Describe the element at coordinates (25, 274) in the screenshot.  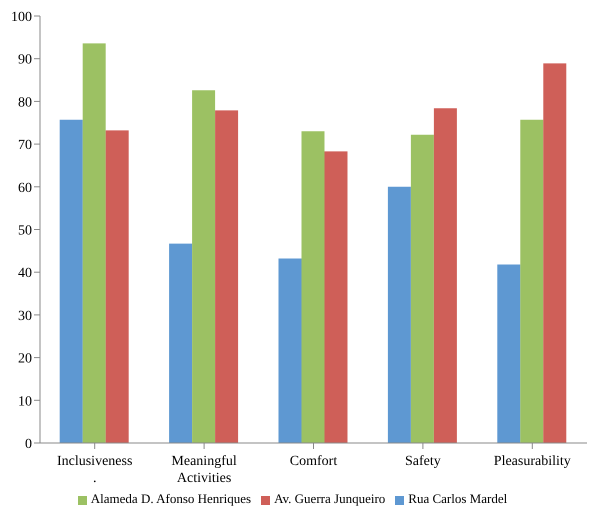
I see `y-tick-label: 40` at that location.